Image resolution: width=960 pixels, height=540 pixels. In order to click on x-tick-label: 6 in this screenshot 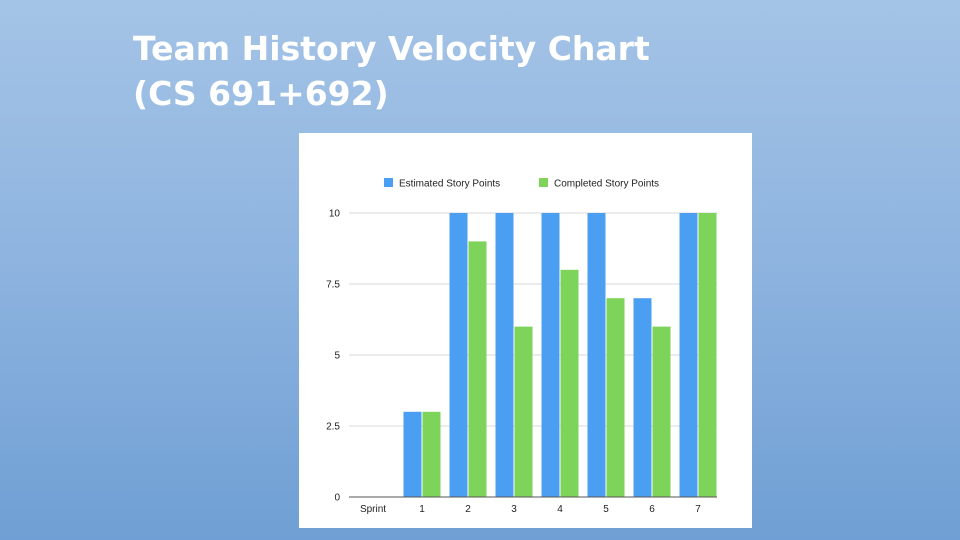, I will do `click(652, 509)`.